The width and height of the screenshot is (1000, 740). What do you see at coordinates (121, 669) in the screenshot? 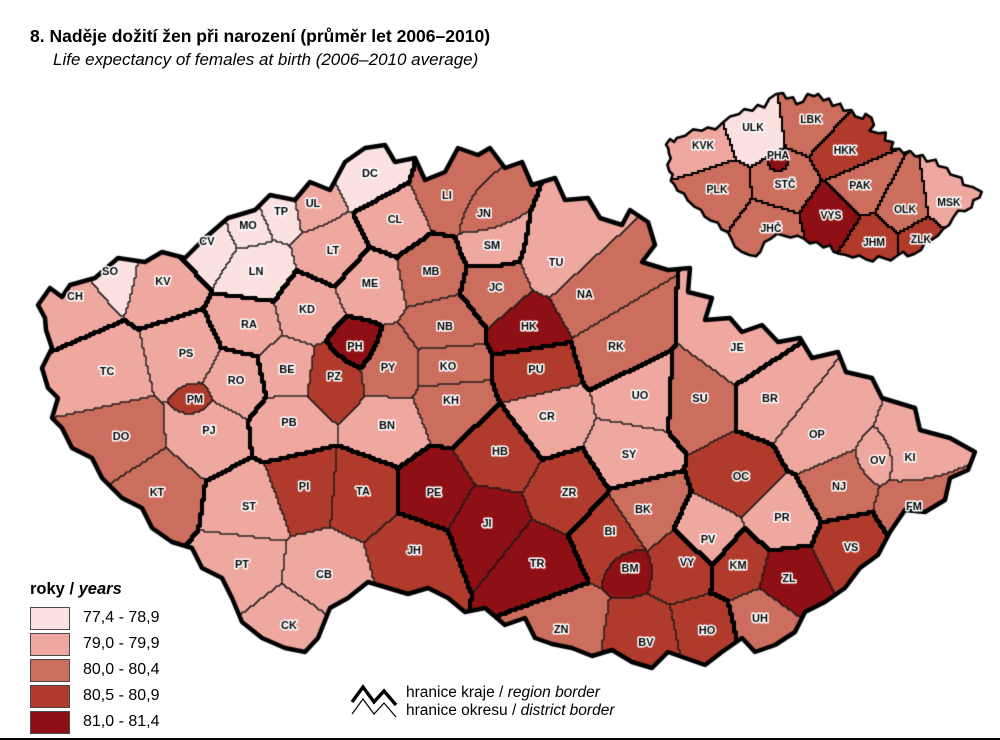
I see `legend-label-class-3: 80,0 - 80,4` at bounding box center [121, 669].